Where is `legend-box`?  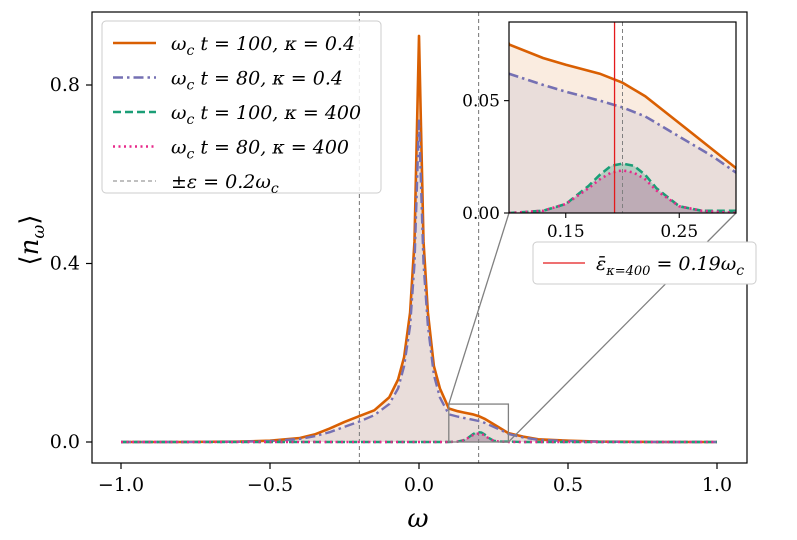 legend-box is located at coordinates (241, 107).